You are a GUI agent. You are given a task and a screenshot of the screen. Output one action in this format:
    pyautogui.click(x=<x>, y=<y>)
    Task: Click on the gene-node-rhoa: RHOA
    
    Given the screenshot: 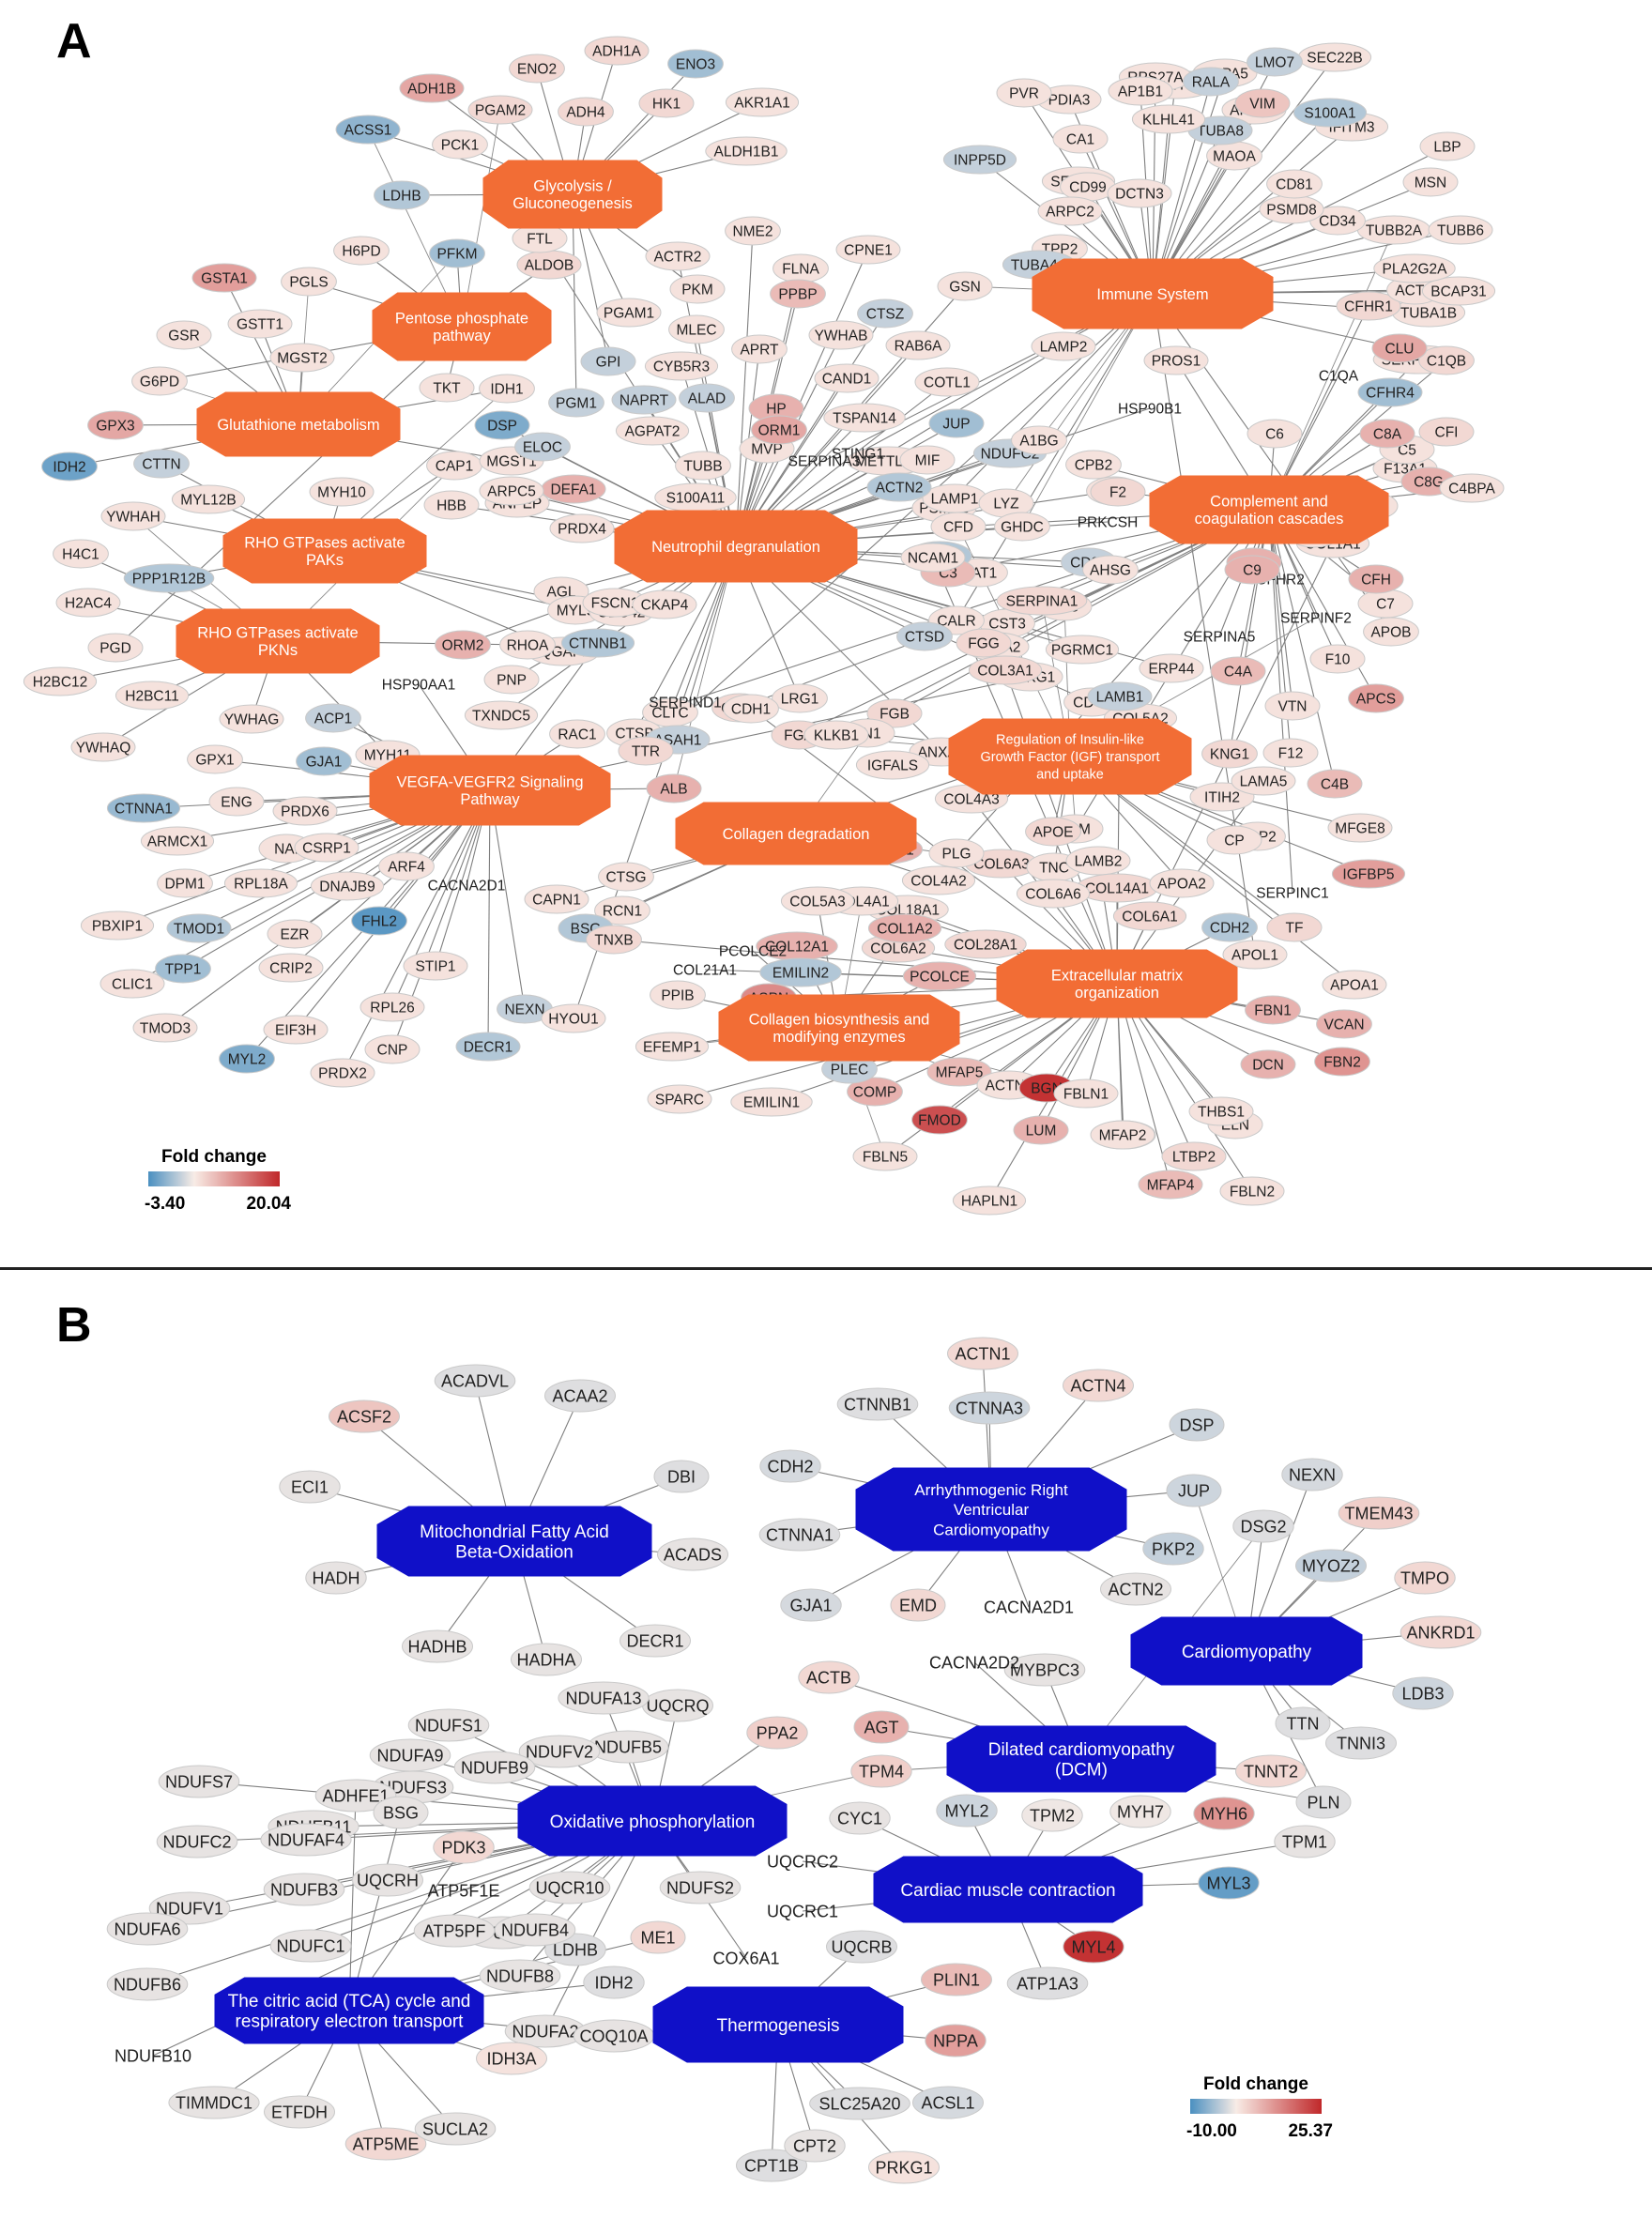 What is the action you would take?
    pyautogui.click(x=527, y=645)
    